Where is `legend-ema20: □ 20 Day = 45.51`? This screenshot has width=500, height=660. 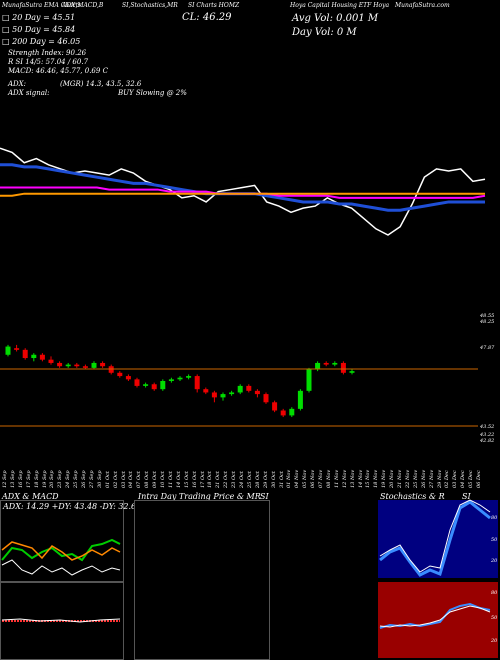 legend-ema20: □ 20 Day = 45.51 is located at coordinates (39, 17).